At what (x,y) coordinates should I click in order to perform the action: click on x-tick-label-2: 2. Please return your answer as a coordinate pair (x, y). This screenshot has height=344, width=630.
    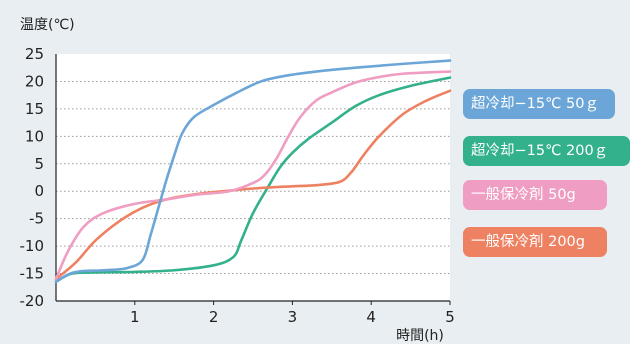
    Looking at the image, I should click on (214, 317).